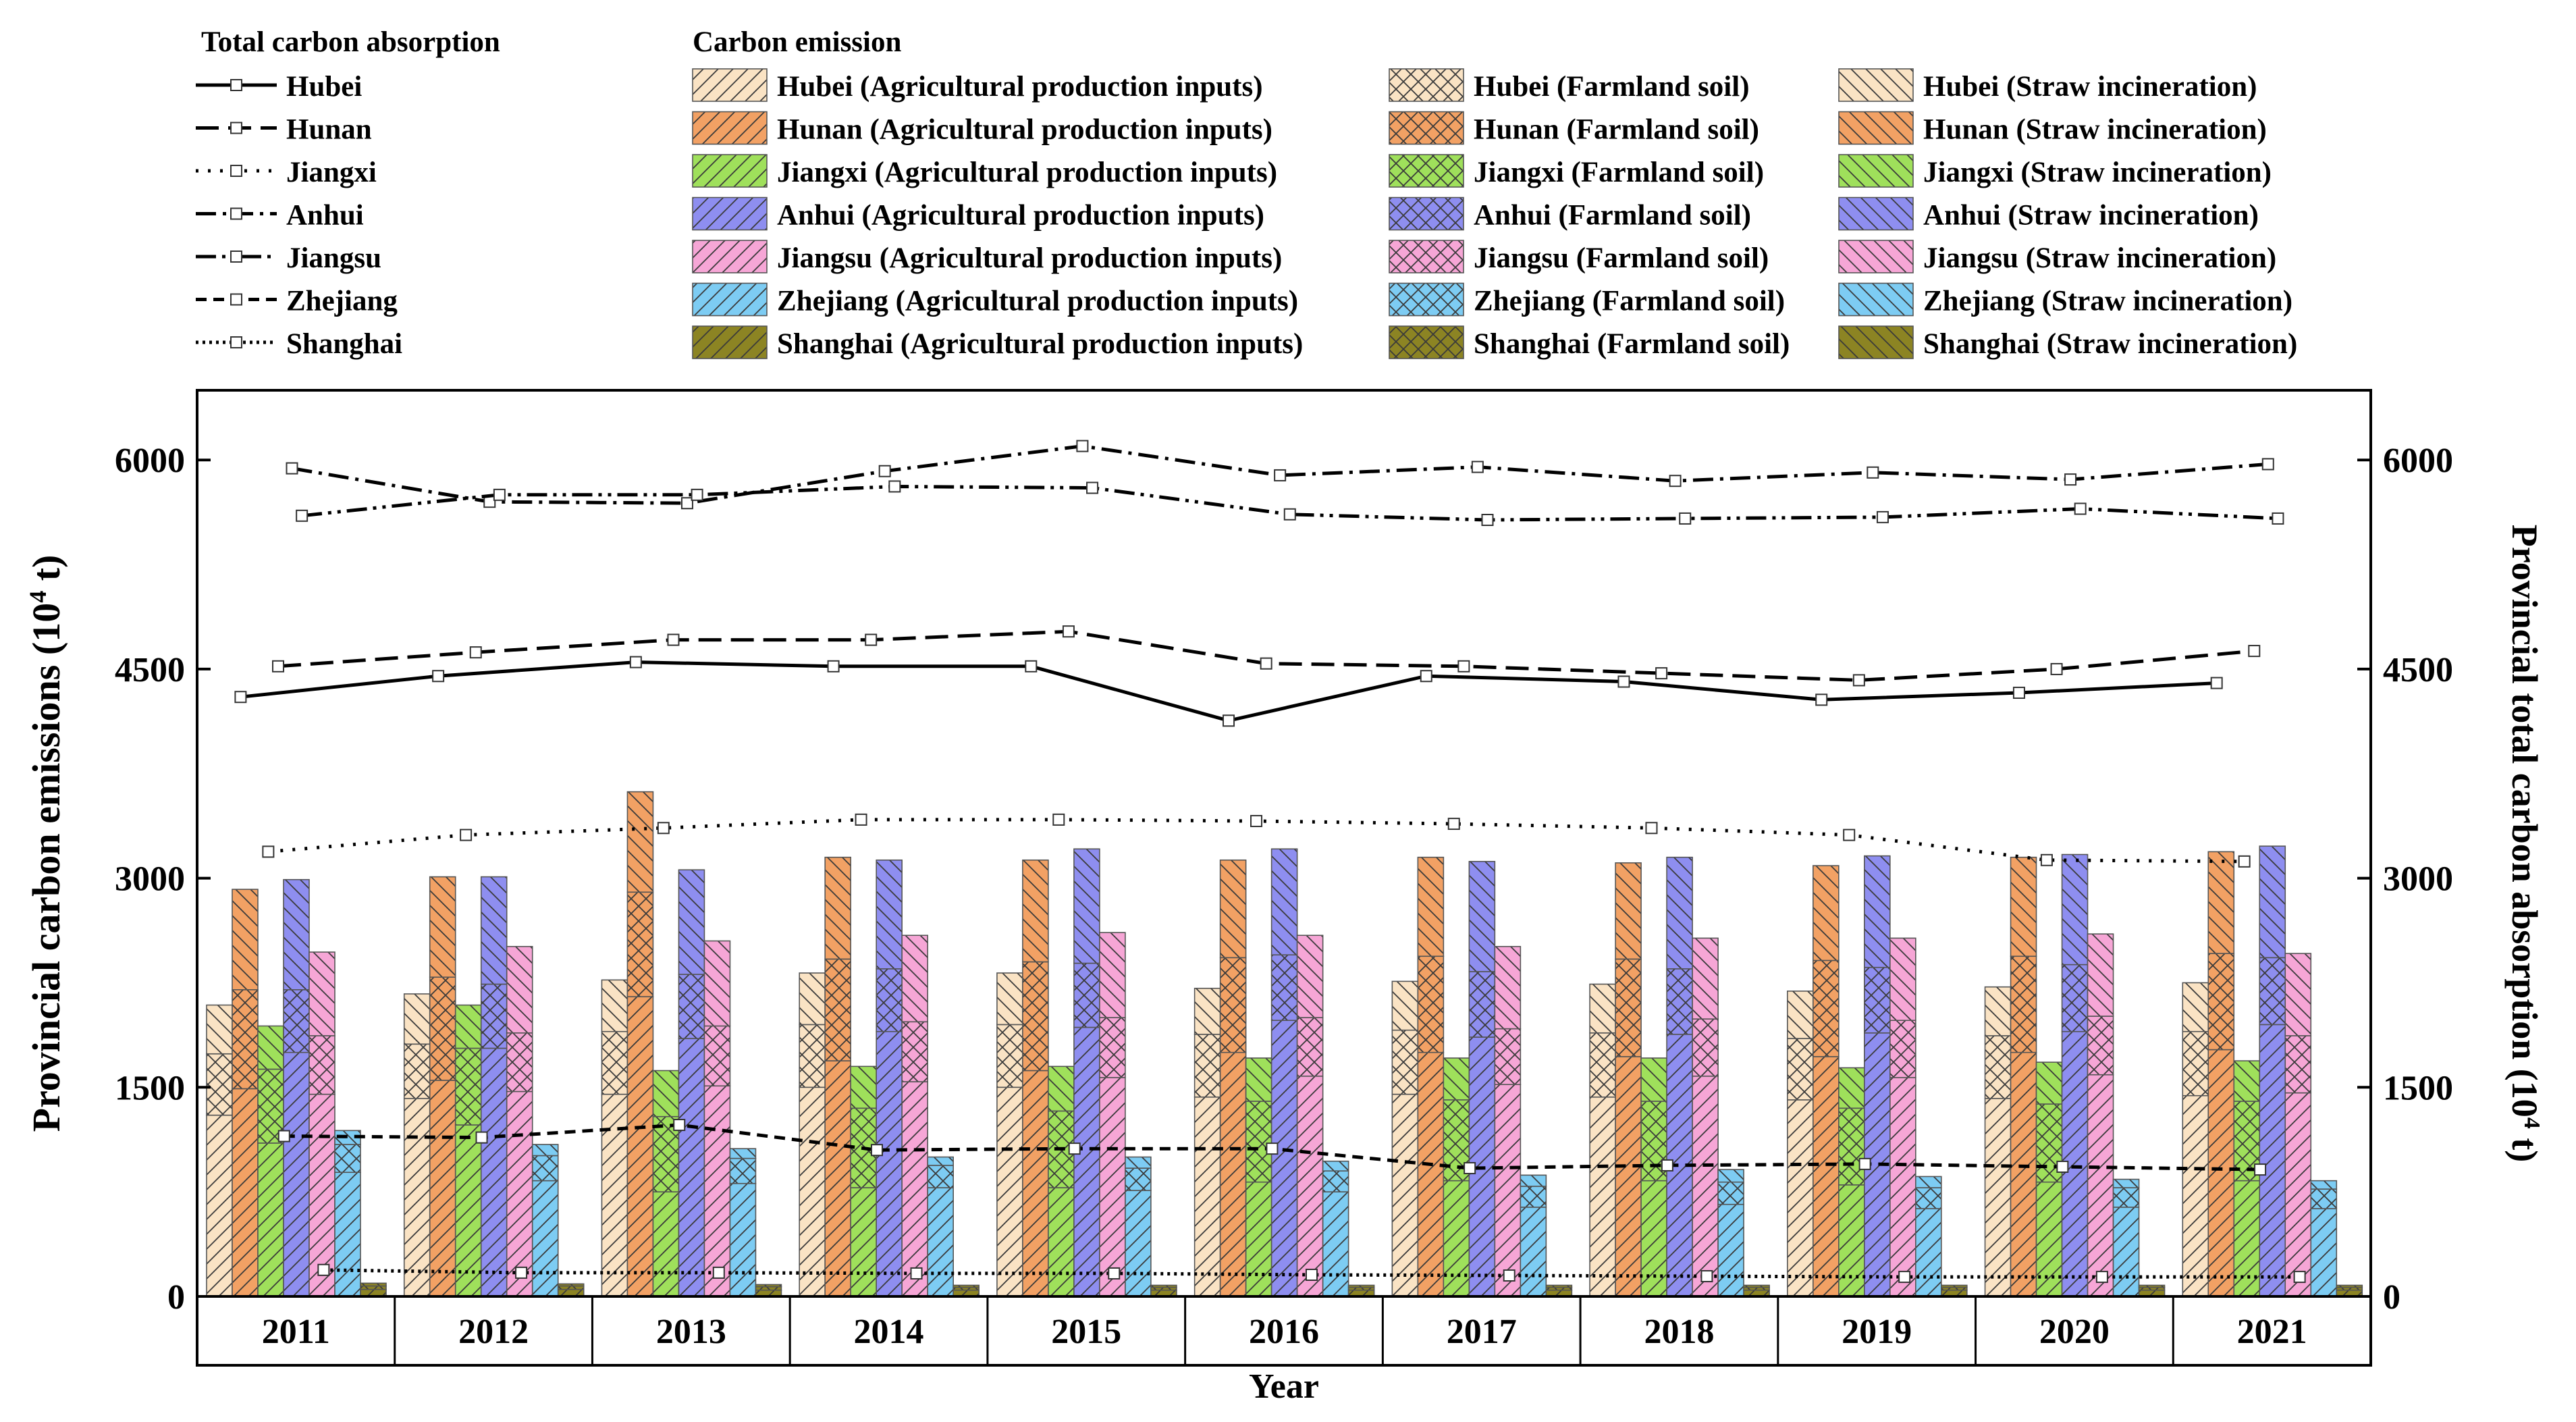 This screenshot has width=2576, height=1422. I want to click on bar-hubei-2014-soil, so click(813, 1056).